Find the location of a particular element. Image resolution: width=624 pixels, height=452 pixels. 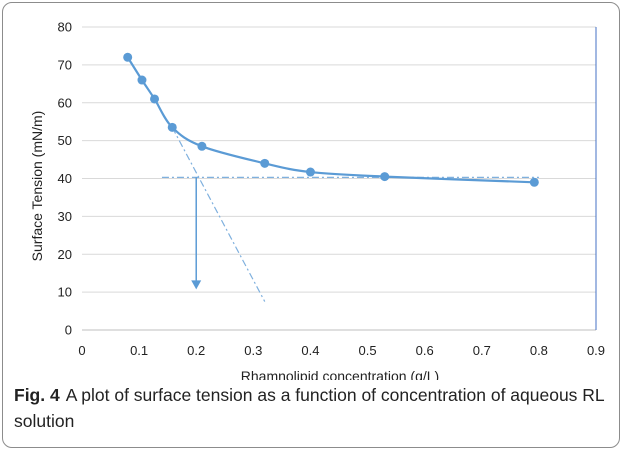

y-tick-label: 10 is located at coordinates (65, 292).